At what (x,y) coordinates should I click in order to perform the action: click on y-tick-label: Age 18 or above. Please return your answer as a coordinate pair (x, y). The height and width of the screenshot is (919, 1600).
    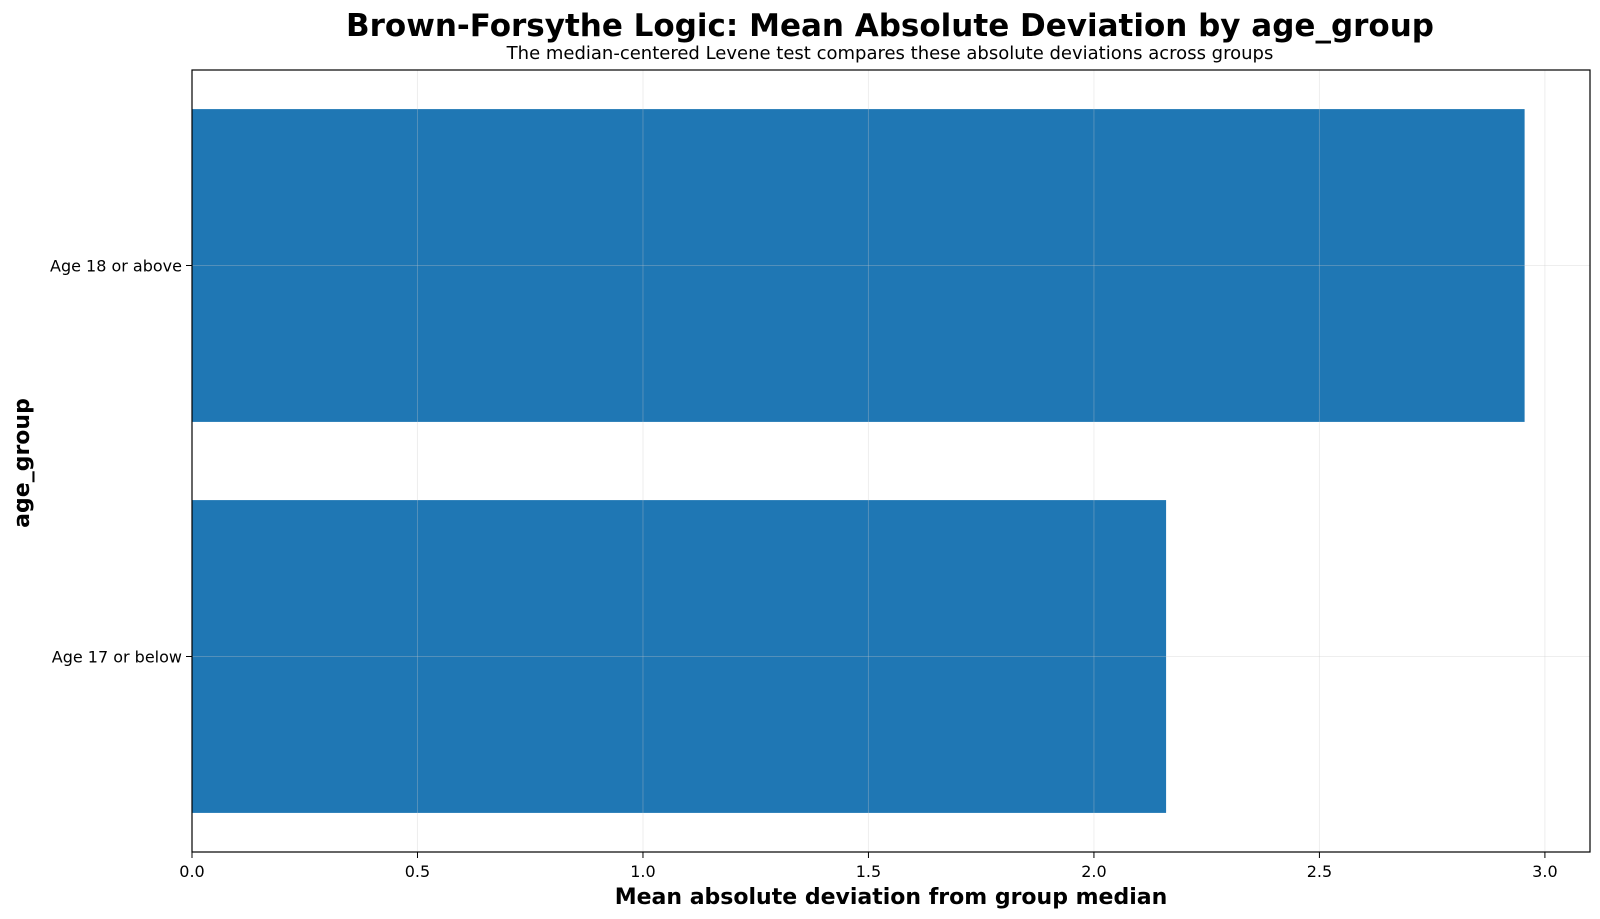
    Looking at the image, I should click on (116, 266).